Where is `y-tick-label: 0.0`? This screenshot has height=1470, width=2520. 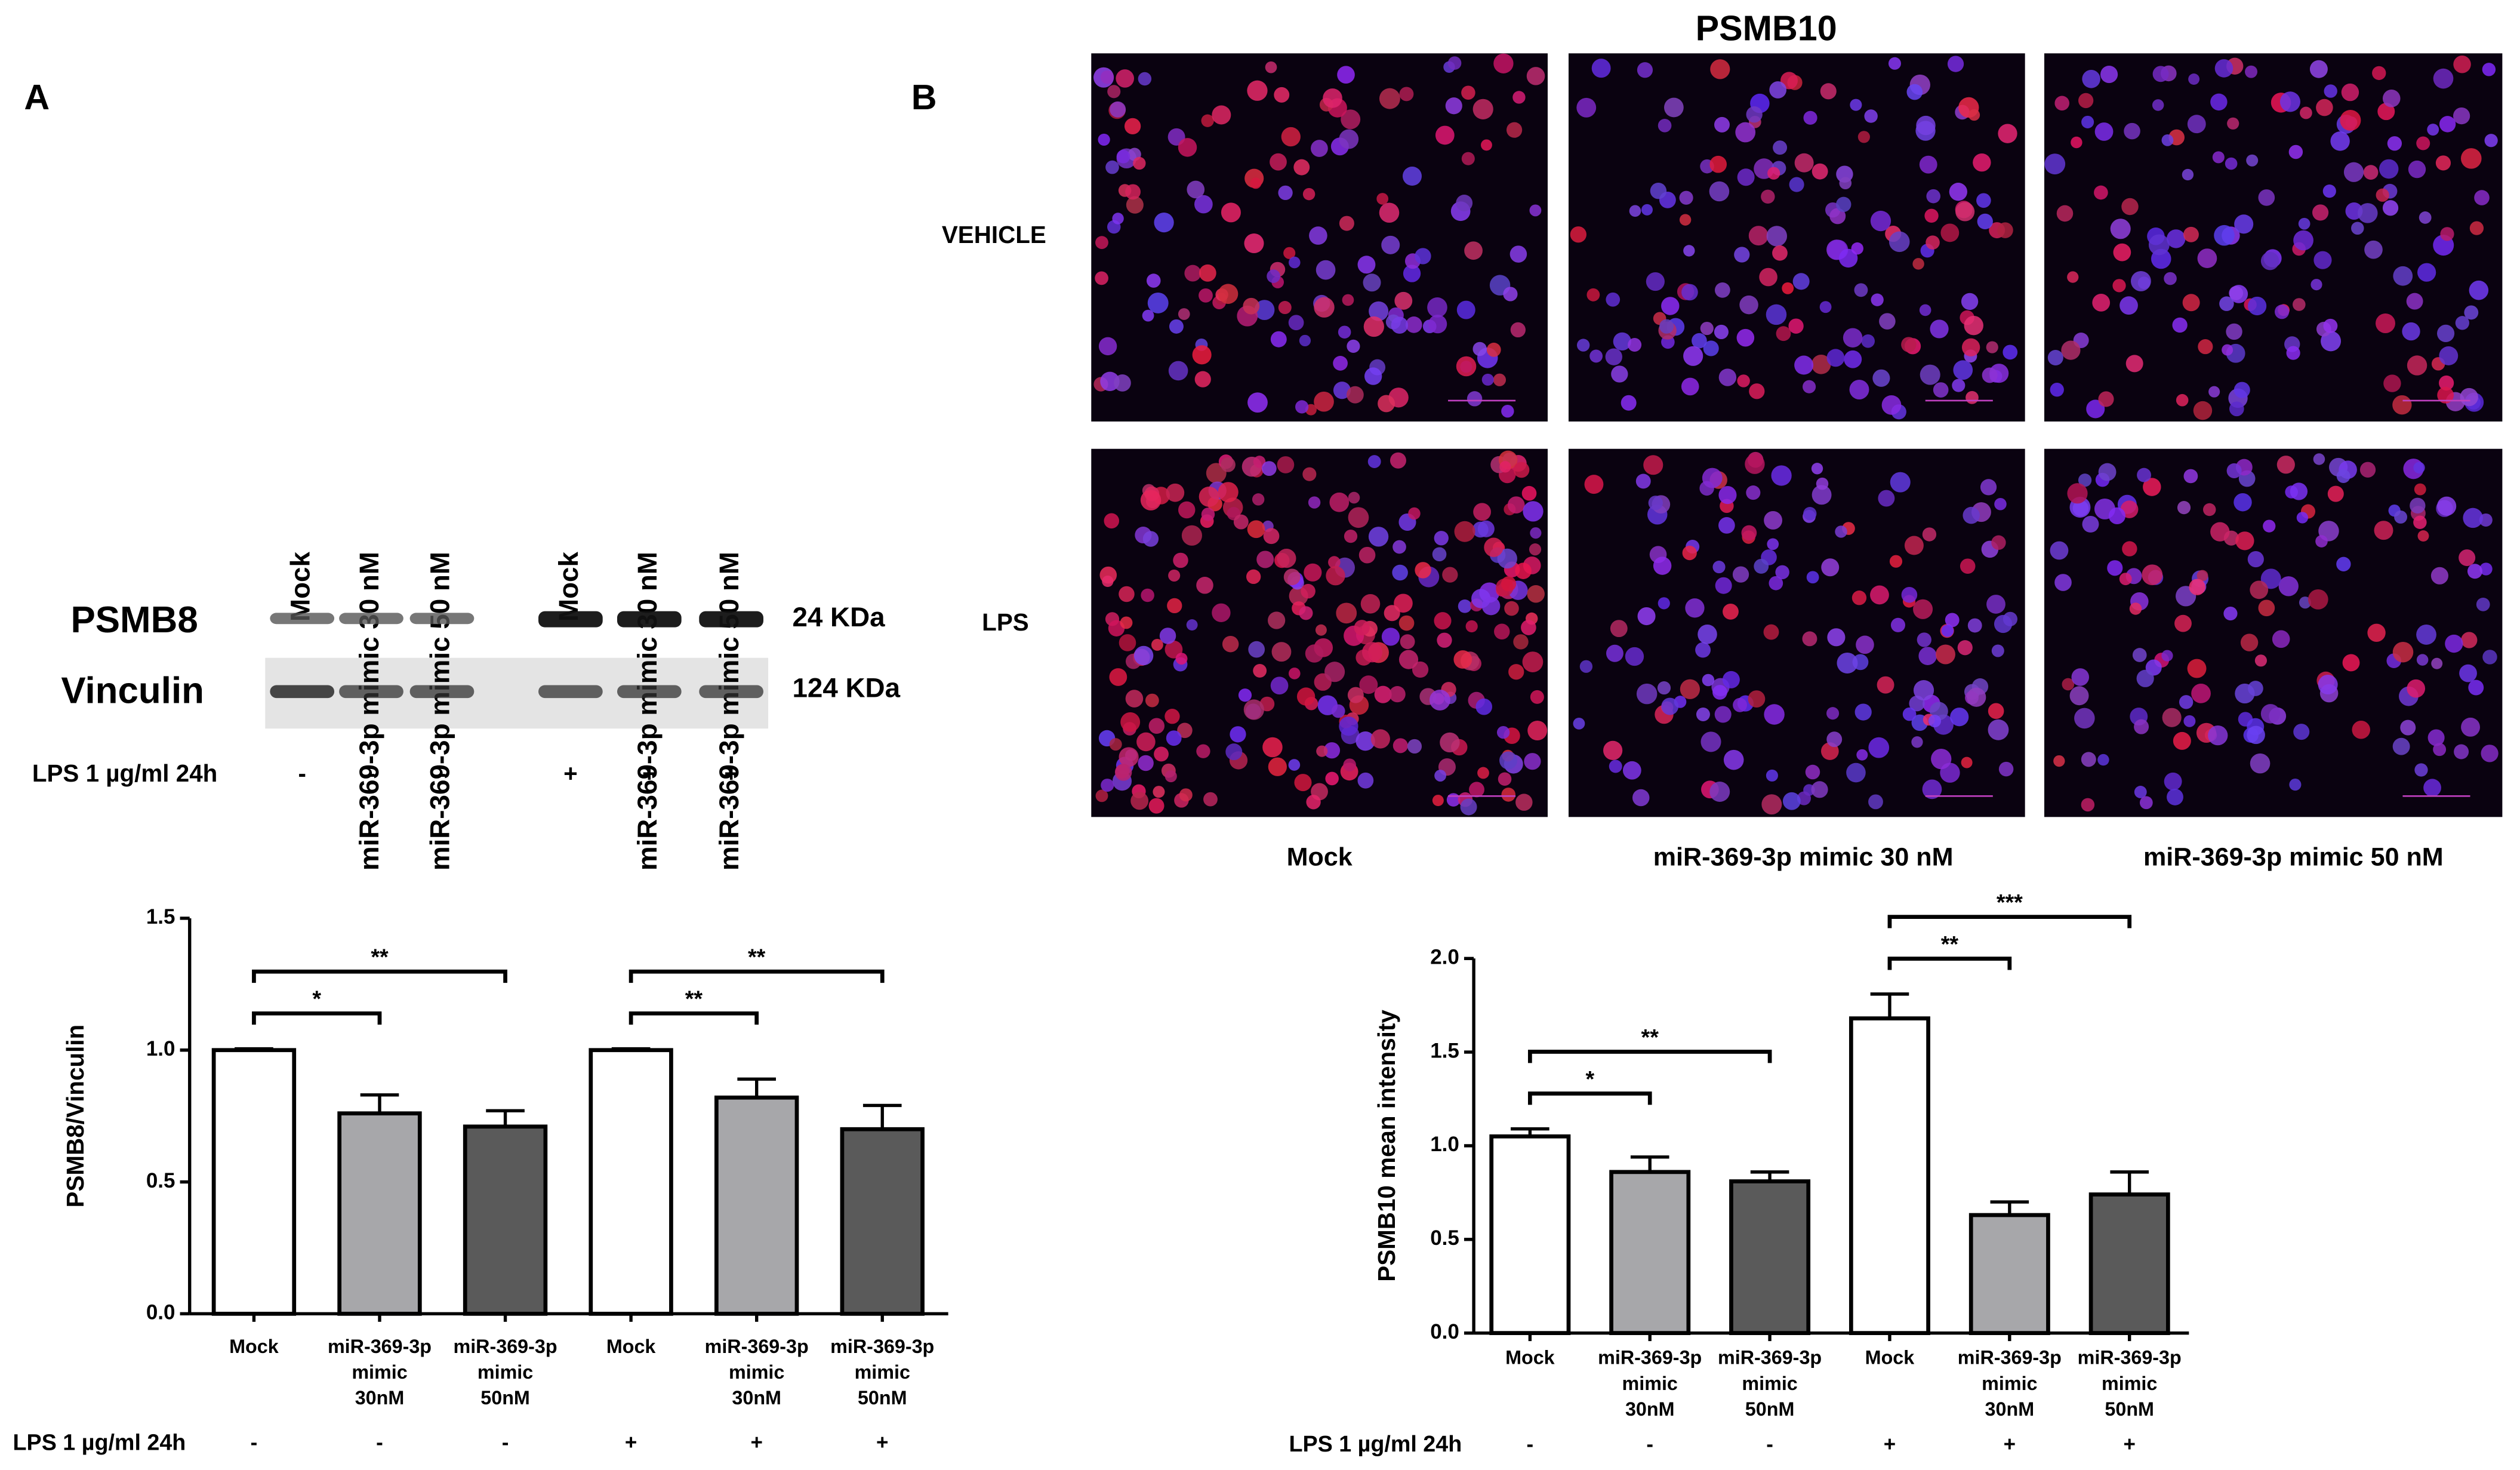
y-tick-label: 0.0 is located at coordinates (160, 1312).